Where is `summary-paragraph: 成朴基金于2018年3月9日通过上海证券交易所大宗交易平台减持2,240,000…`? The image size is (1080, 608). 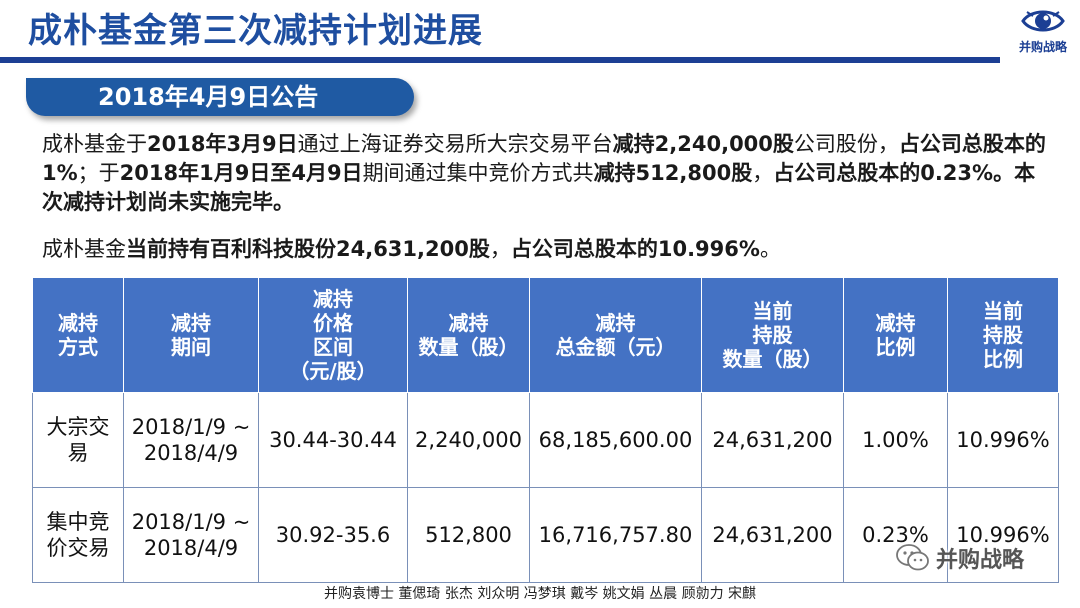
summary-paragraph: 成朴基金于2018年3月9日通过上海证券交易所大宗交易平台减持2,240,000… is located at coordinates (547, 173).